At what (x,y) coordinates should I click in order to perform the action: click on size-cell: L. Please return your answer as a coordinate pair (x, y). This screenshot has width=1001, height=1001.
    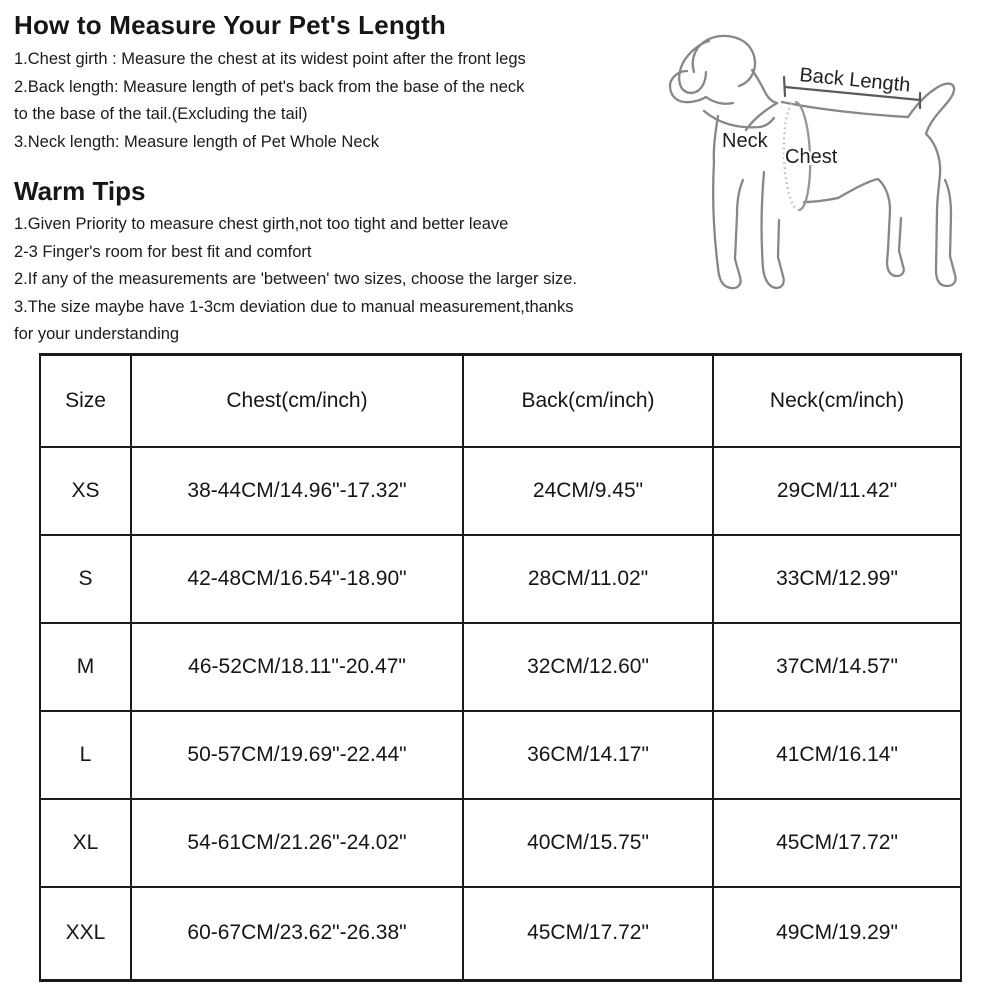
    Looking at the image, I should click on (85, 755).